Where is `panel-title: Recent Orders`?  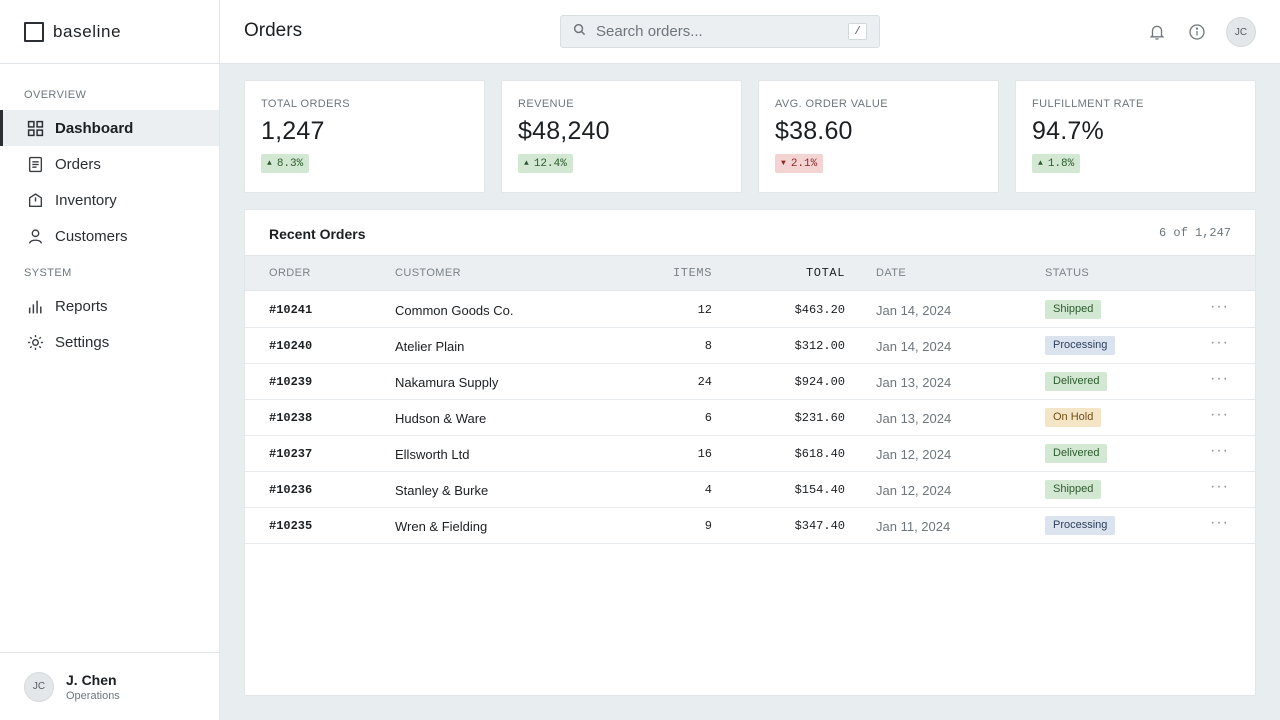 panel-title: Recent Orders is located at coordinates (317, 234).